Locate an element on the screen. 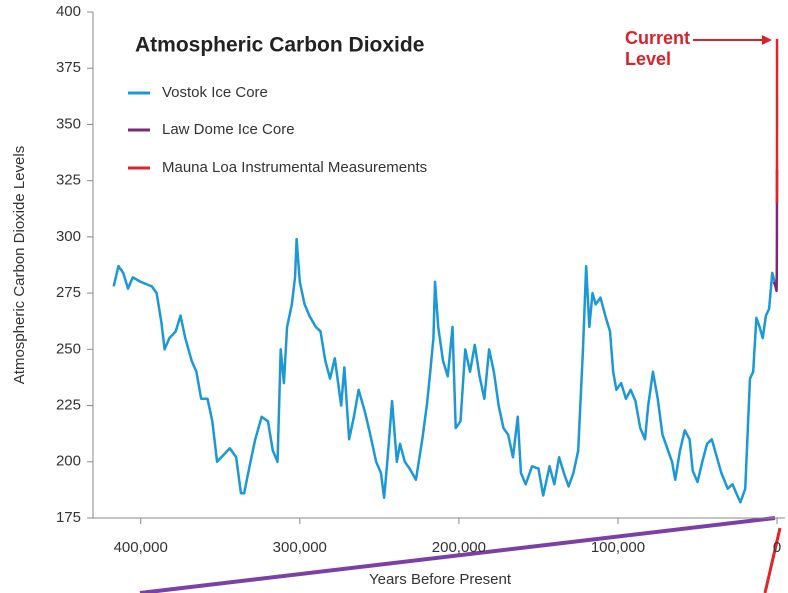 The width and height of the screenshot is (788, 593). annotation: Current Level is located at coordinates (658, 48).